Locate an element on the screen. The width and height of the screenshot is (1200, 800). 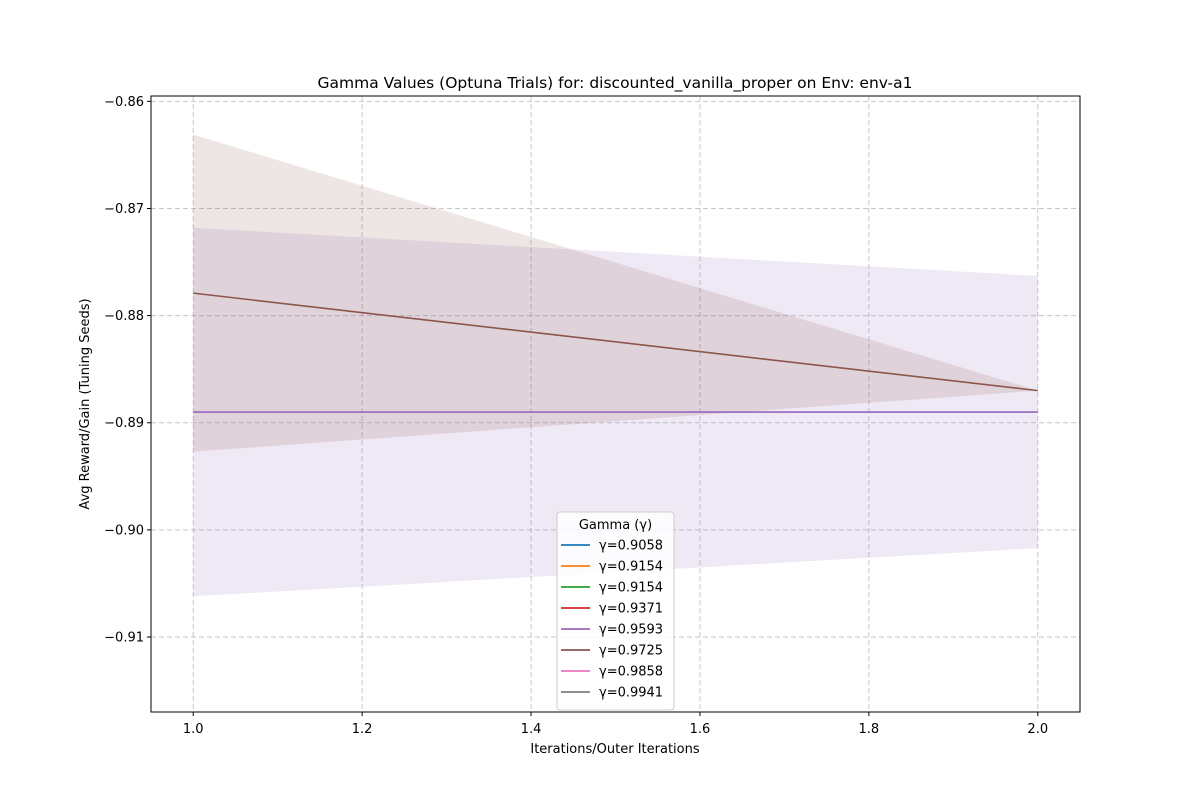
series-lines is located at coordinates (615, 352).